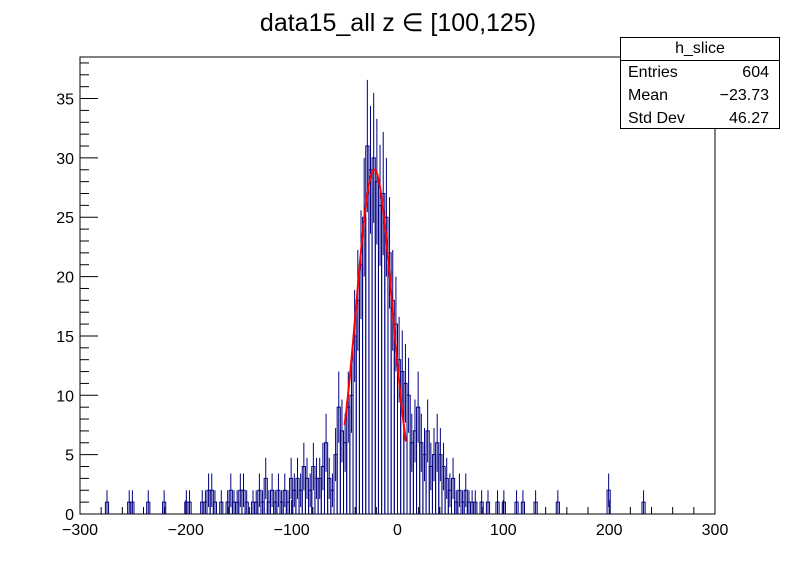 Image resolution: width=796 pixels, height=572 pixels. What do you see at coordinates (65, 396) in the screenshot?
I see `y-tick-label: 10` at bounding box center [65, 396].